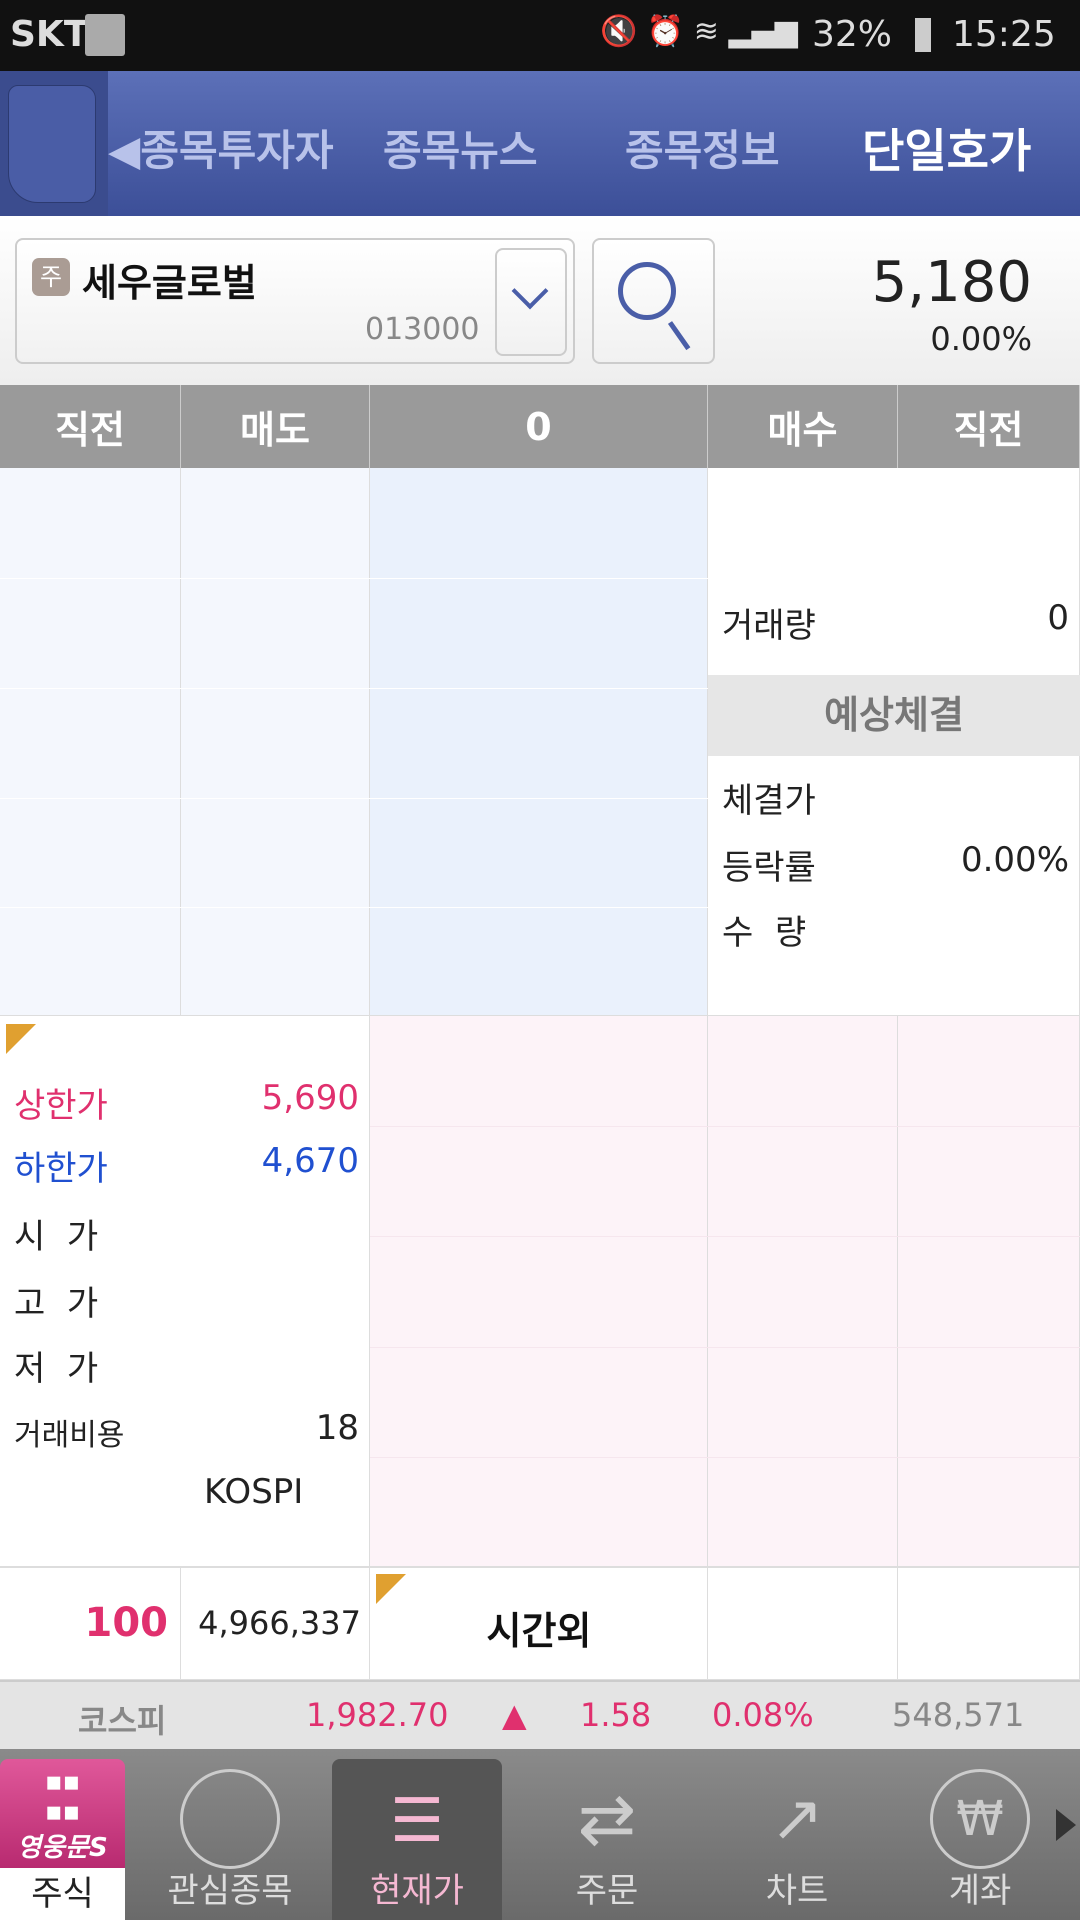 This screenshot has height=1920, width=1080. I want to click on cost-value: 18, so click(337, 1428).